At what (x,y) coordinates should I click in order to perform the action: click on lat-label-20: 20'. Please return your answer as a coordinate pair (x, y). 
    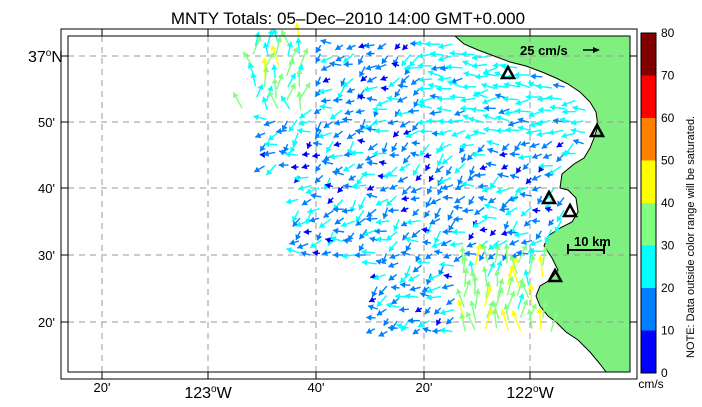
    Looking at the image, I should click on (46, 322).